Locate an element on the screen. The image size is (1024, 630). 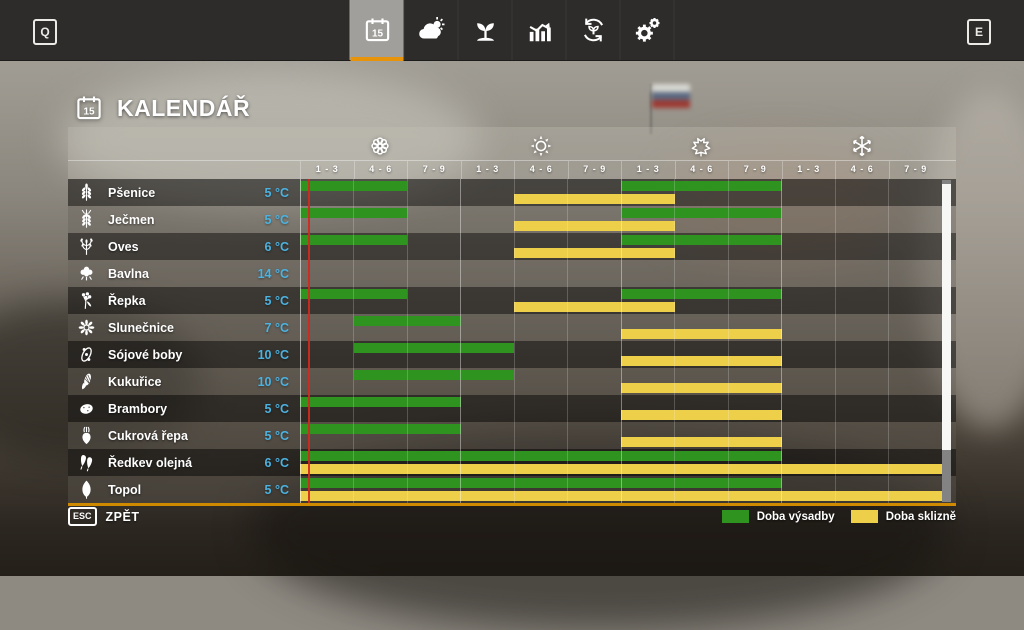
crop-label: Oves 6 °C is located at coordinates (184, 246).